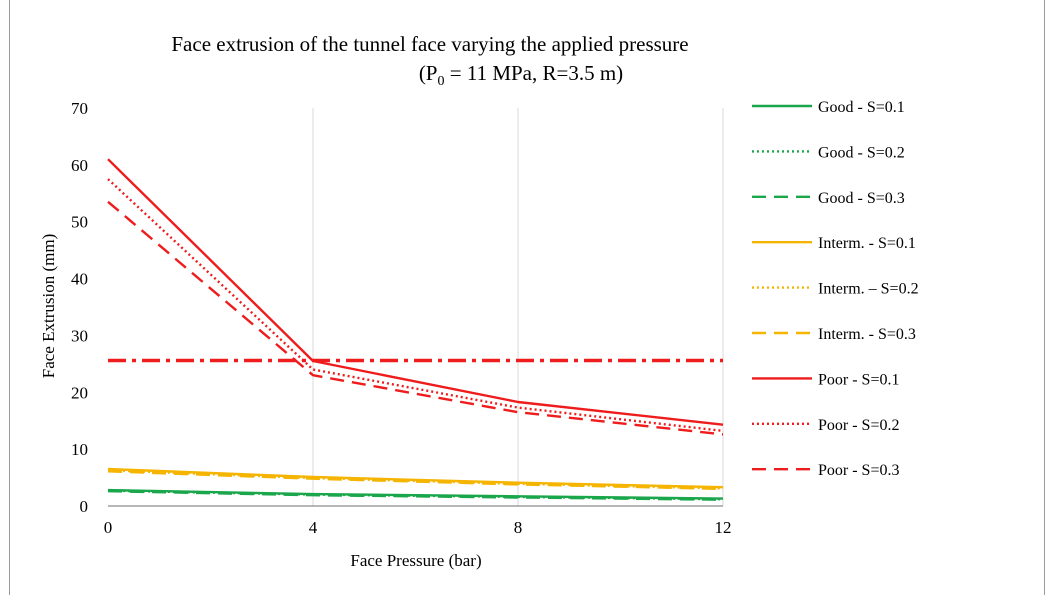 This screenshot has height=595, width=1049. What do you see at coordinates (79, 165) in the screenshot?
I see `y-tick-label-6: 60` at bounding box center [79, 165].